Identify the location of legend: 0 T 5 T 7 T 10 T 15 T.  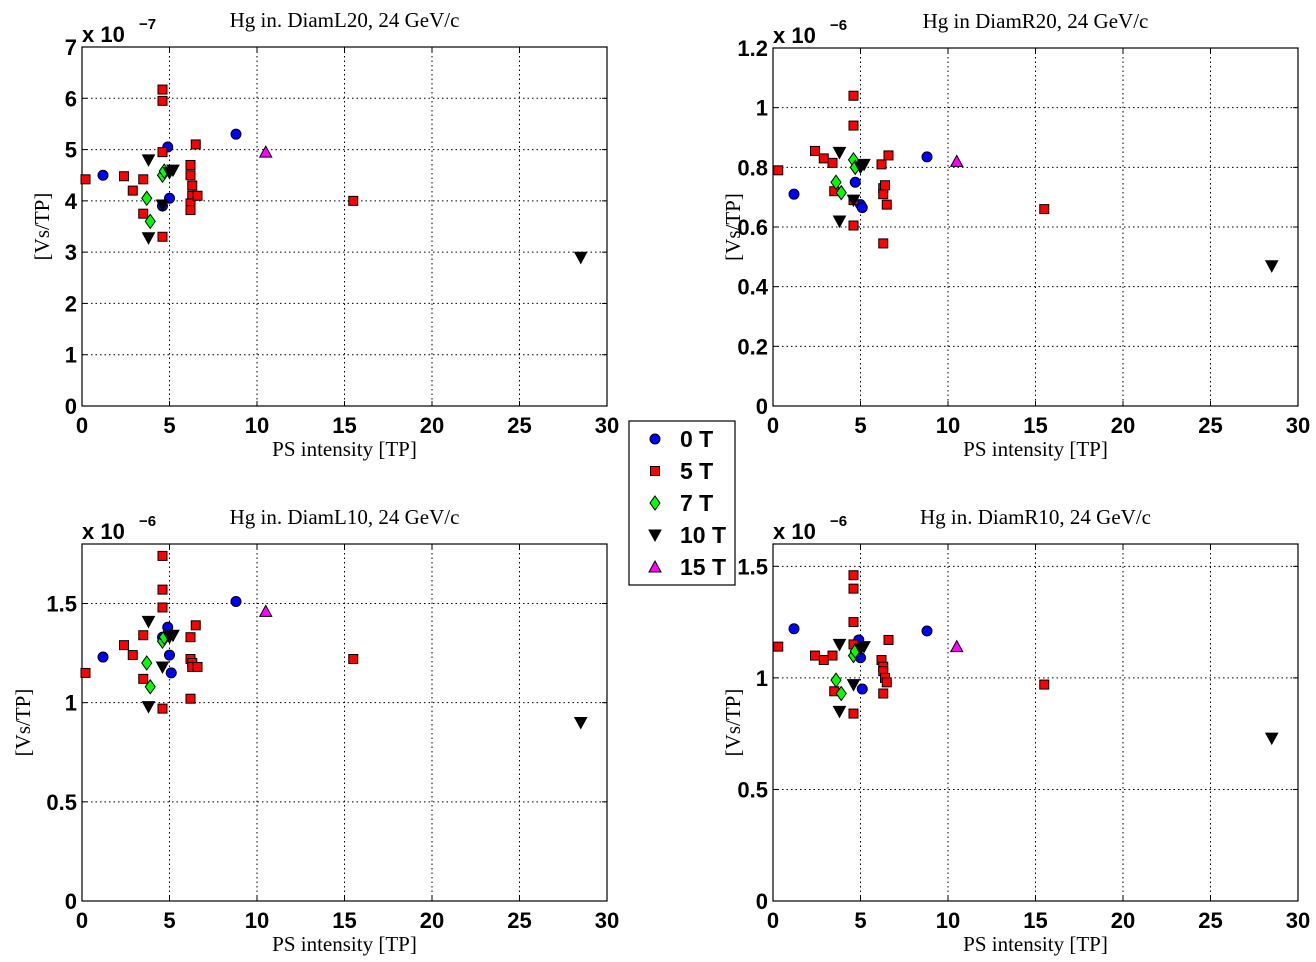
(682, 503).